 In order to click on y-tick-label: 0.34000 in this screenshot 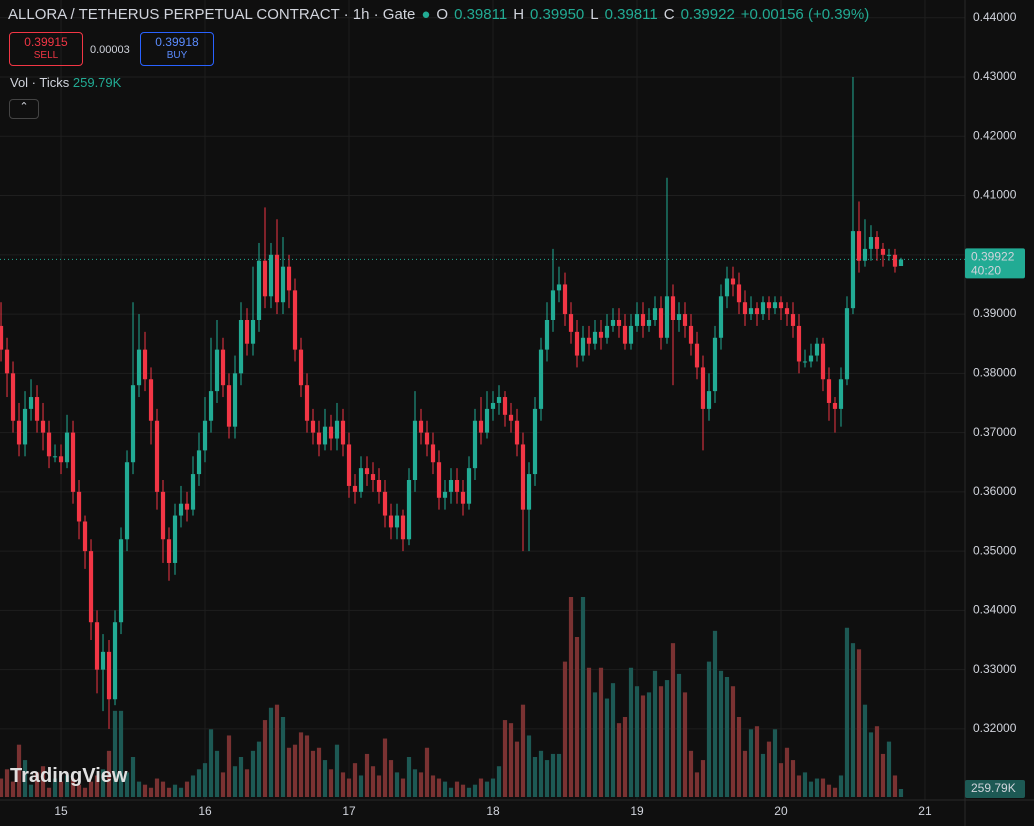, I will do `click(995, 610)`.